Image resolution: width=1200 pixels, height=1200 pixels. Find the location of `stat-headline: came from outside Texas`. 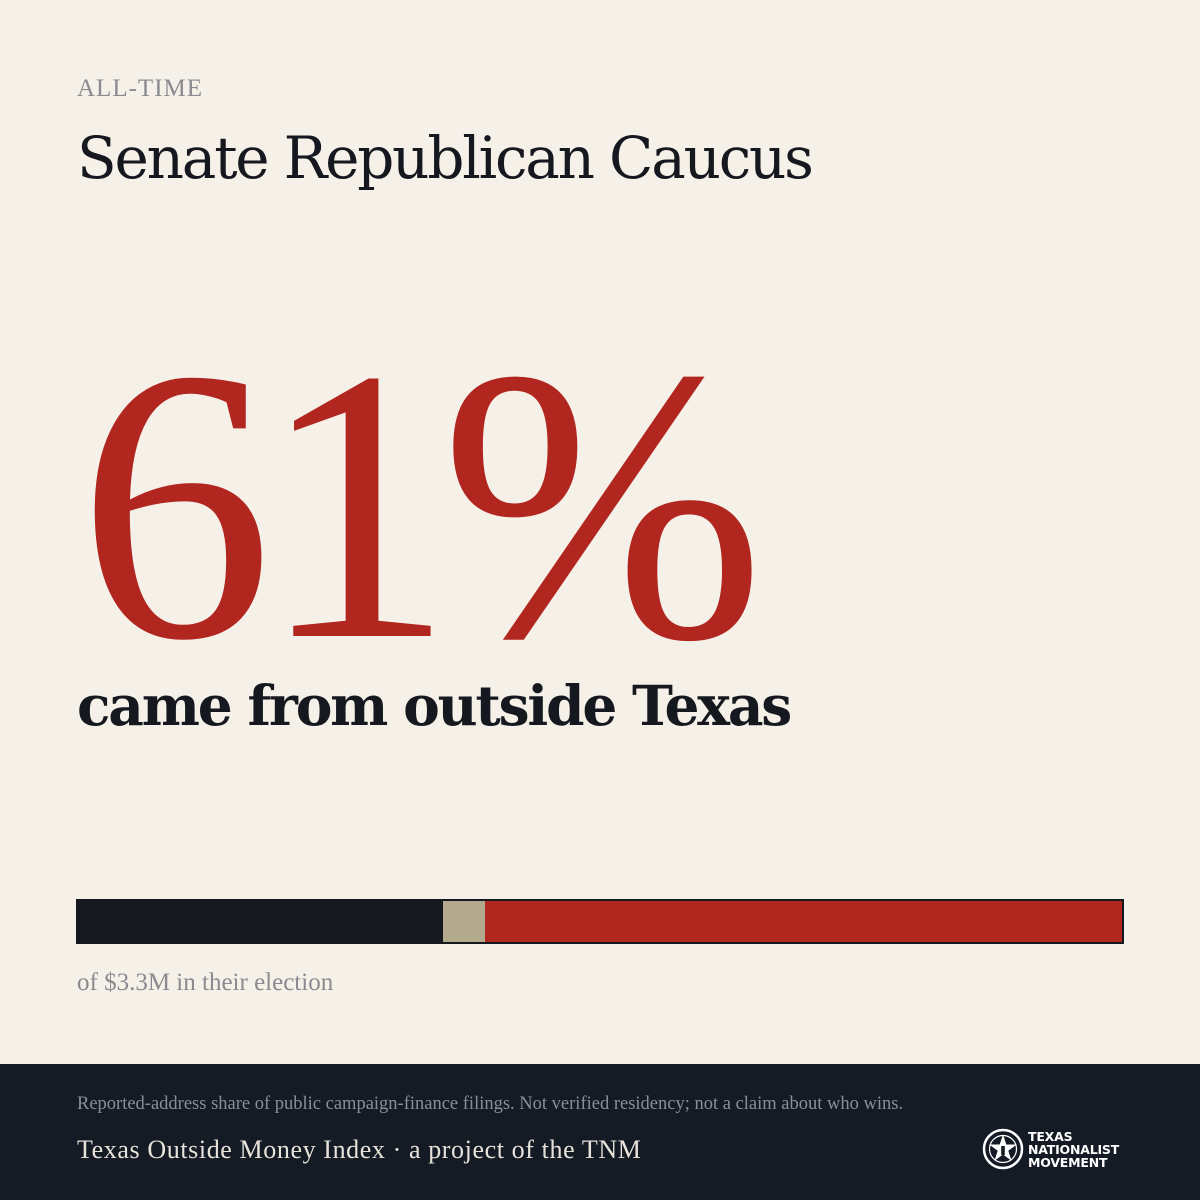

stat-headline: came from outside Texas is located at coordinates (434, 705).